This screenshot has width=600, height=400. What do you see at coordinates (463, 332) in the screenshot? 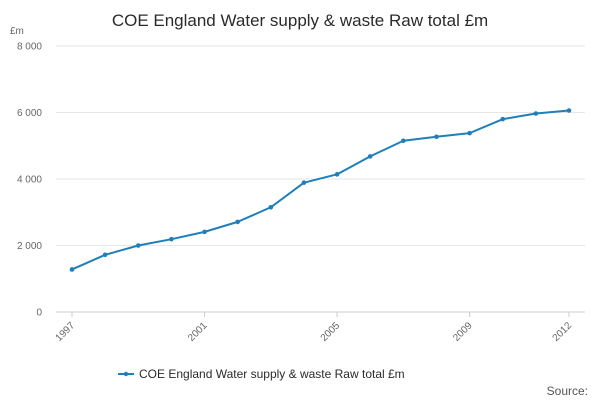
I see `x-tick-label: 2009` at bounding box center [463, 332].